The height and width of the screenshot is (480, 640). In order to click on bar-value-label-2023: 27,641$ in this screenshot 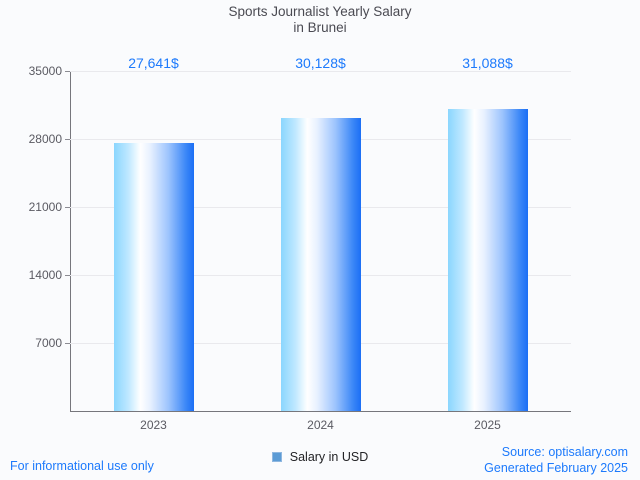, I will do `click(153, 63)`.